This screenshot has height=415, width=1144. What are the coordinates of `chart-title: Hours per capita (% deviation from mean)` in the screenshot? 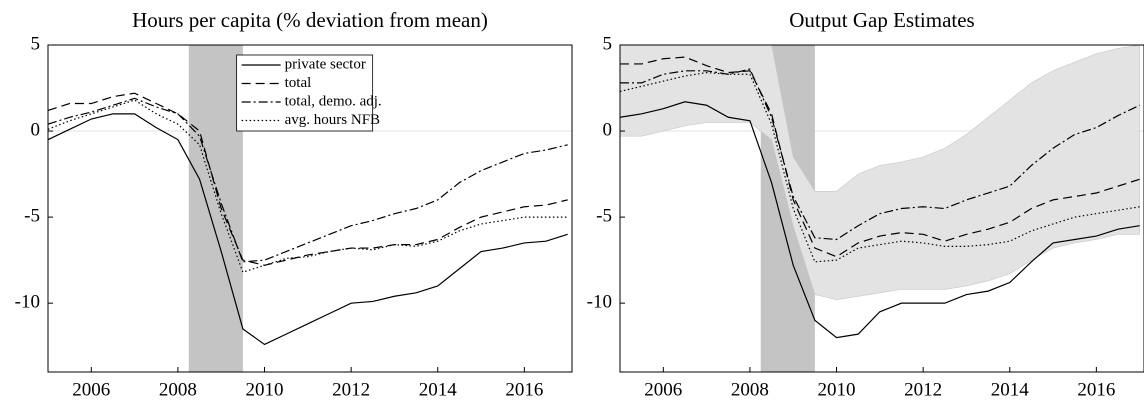 It's located at (310, 20).